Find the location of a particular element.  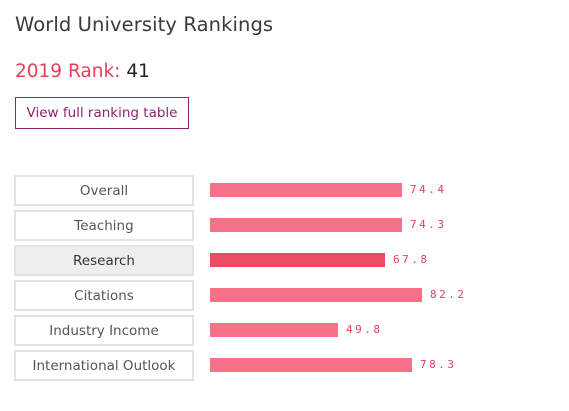

metric-row: Teaching 74.3 is located at coordinates (286, 227).